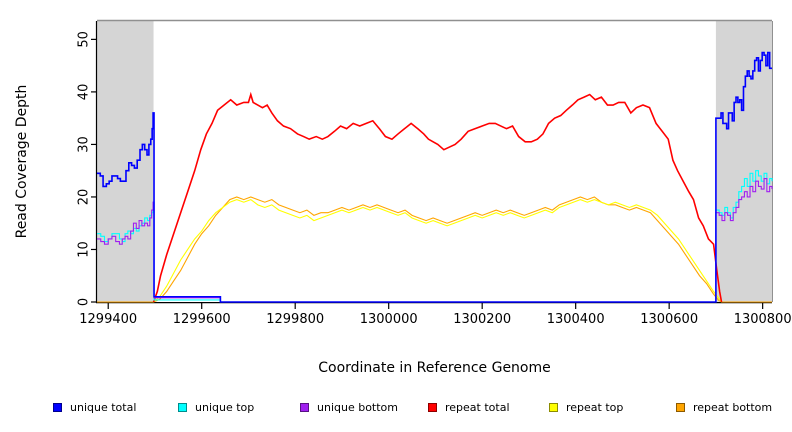 The width and height of the screenshot is (792, 432). What do you see at coordinates (84, 302) in the screenshot?
I see `y-tick-label: 0` at bounding box center [84, 302].